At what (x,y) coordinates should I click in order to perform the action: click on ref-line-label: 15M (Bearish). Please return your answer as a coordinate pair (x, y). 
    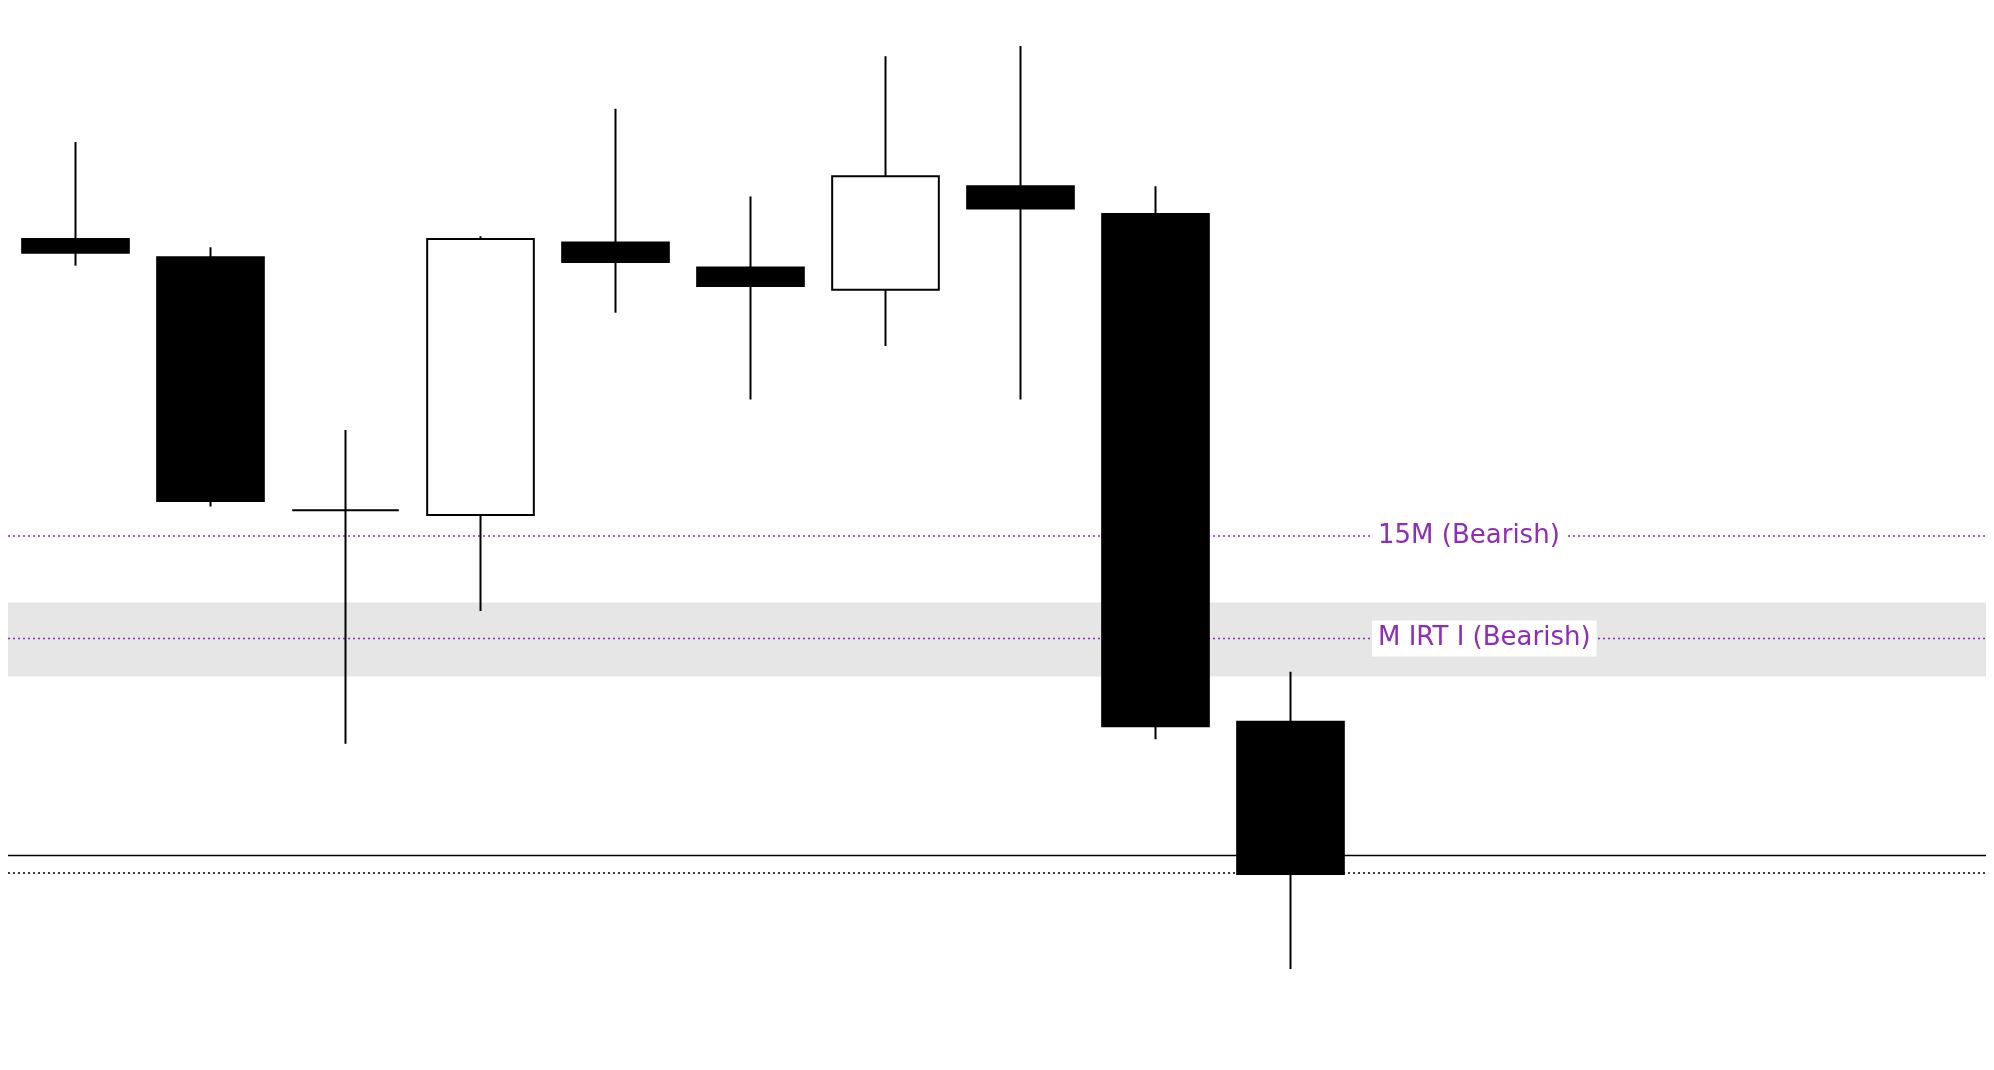
    Looking at the image, I should click on (1469, 533).